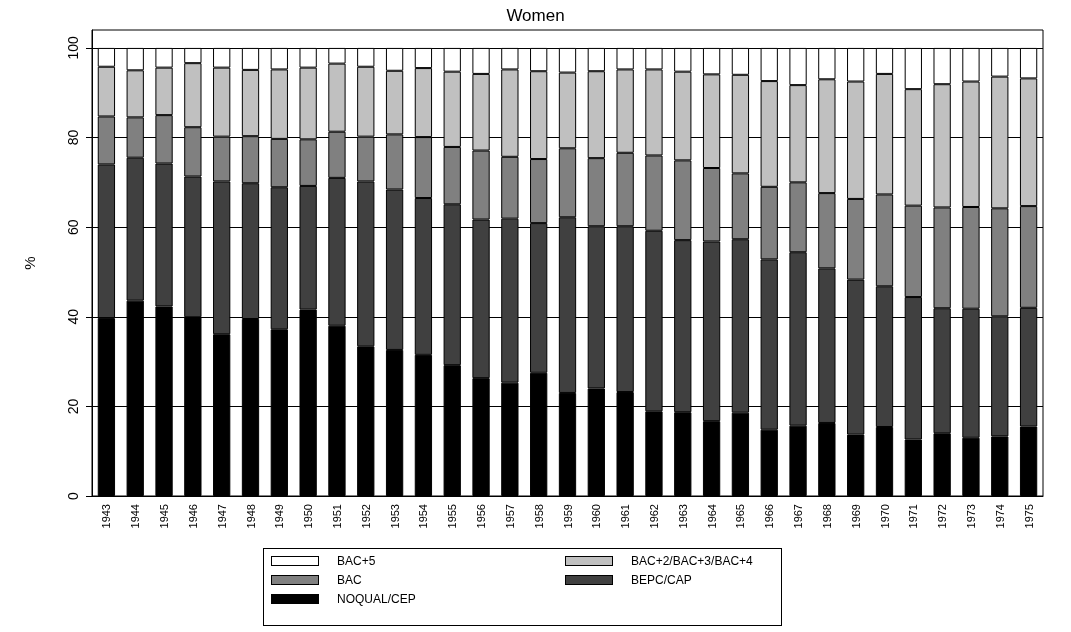  I want to click on x-tick-label: 1963, so click(682, 516).